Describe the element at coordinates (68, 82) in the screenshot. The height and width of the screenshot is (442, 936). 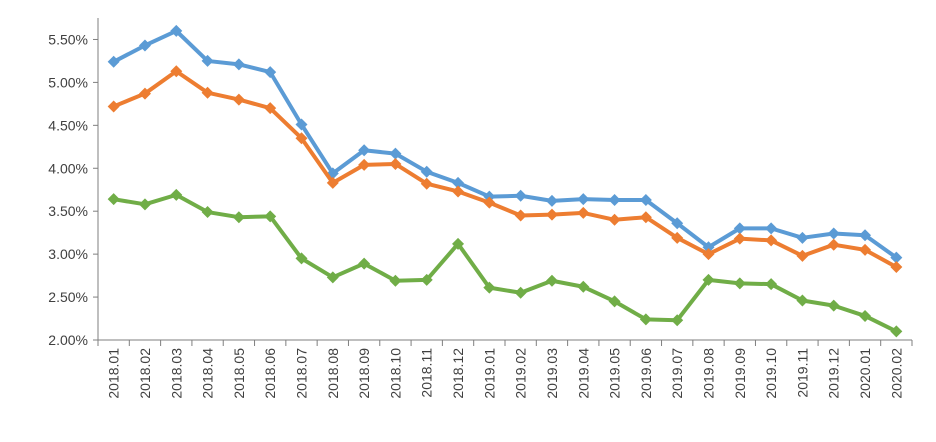
I see `y-tick-label: 5.00%` at that location.